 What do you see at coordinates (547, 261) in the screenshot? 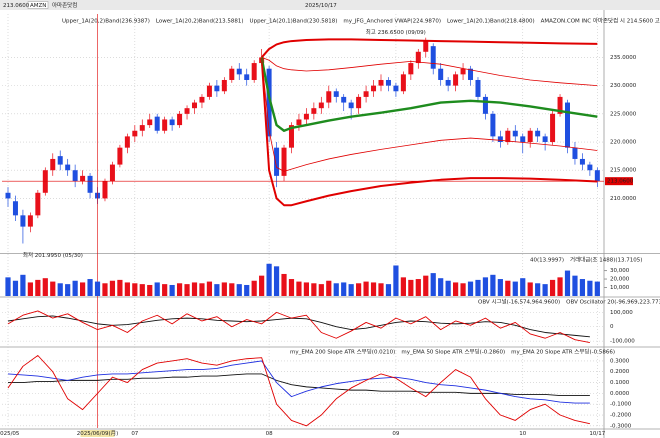
I see `legend-entry: 40(13.9997)` at bounding box center [547, 261].